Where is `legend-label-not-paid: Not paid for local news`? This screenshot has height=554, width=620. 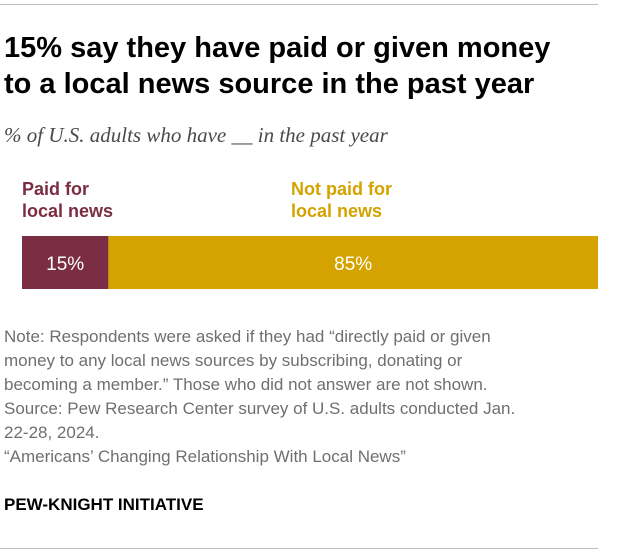 legend-label-not-paid: Not paid for local news is located at coordinates (371, 200).